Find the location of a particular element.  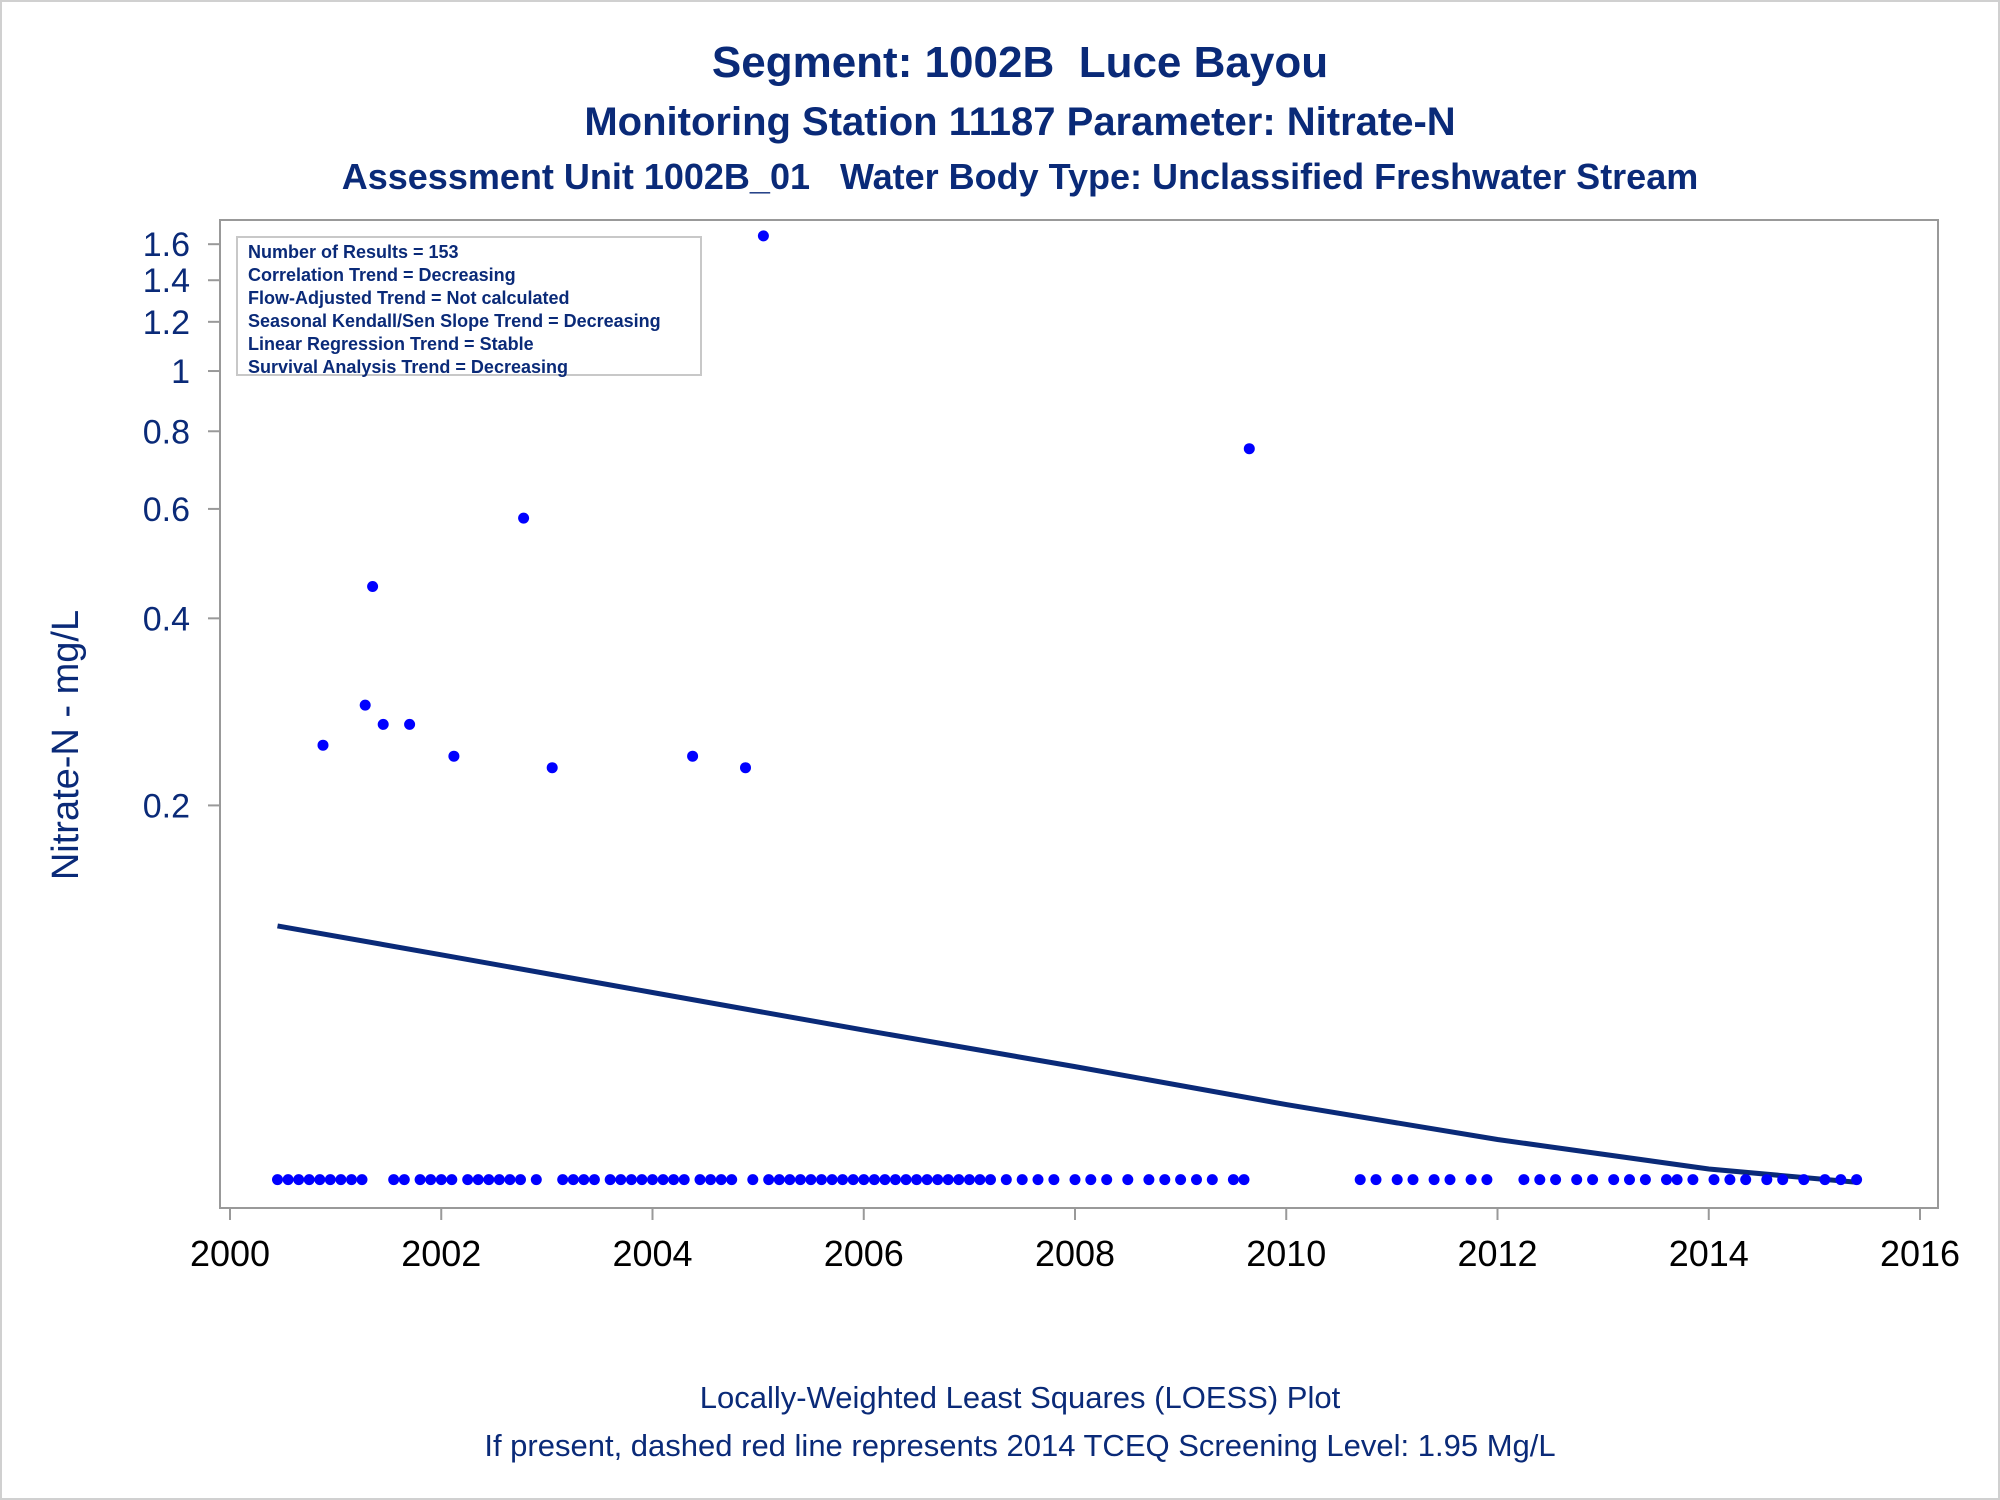

x-tick-label: 2008 is located at coordinates (1075, 1253).